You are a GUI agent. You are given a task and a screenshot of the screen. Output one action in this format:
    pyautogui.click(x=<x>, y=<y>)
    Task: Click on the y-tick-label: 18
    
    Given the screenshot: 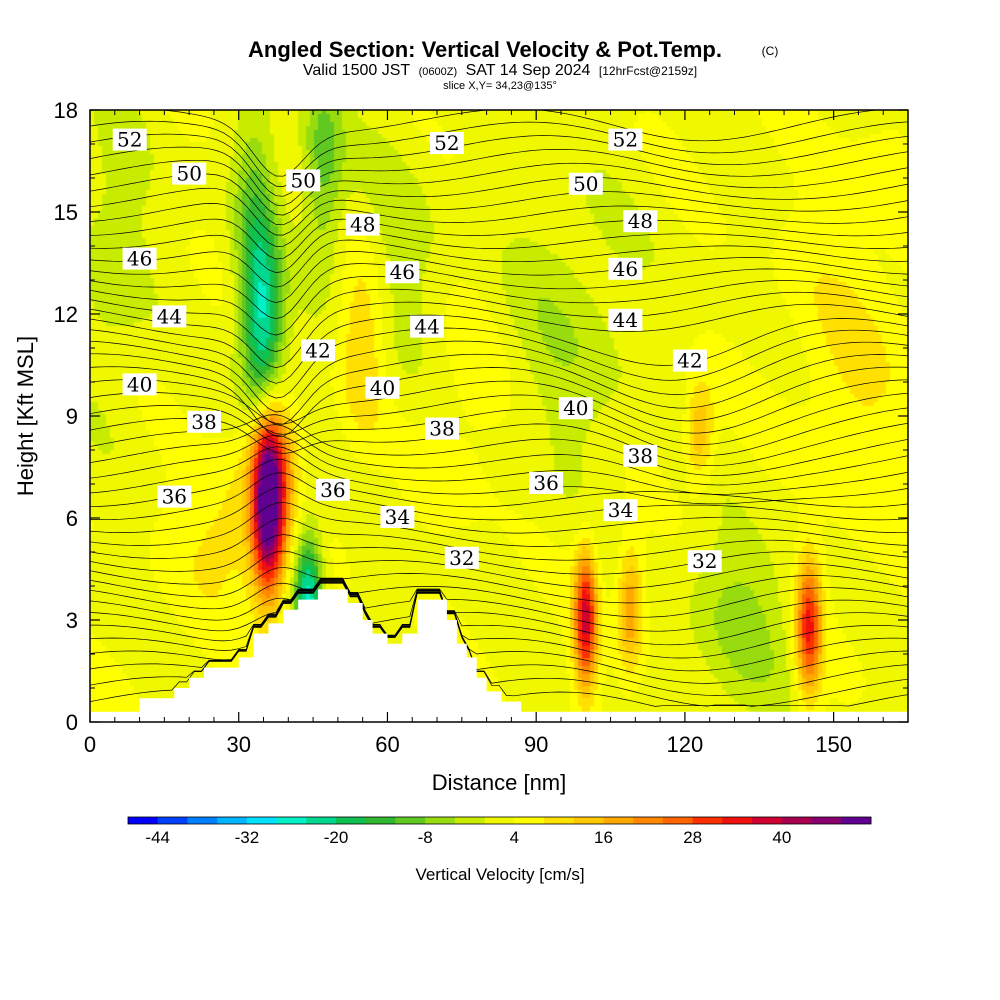 What is the action you would take?
    pyautogui.click(x=66, y=110)
    